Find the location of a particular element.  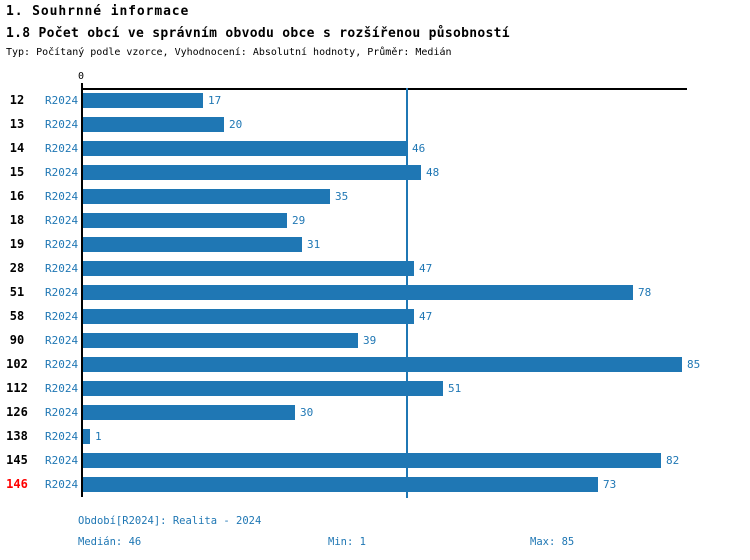

category-label: 13 is located at coordinates (17, 124).